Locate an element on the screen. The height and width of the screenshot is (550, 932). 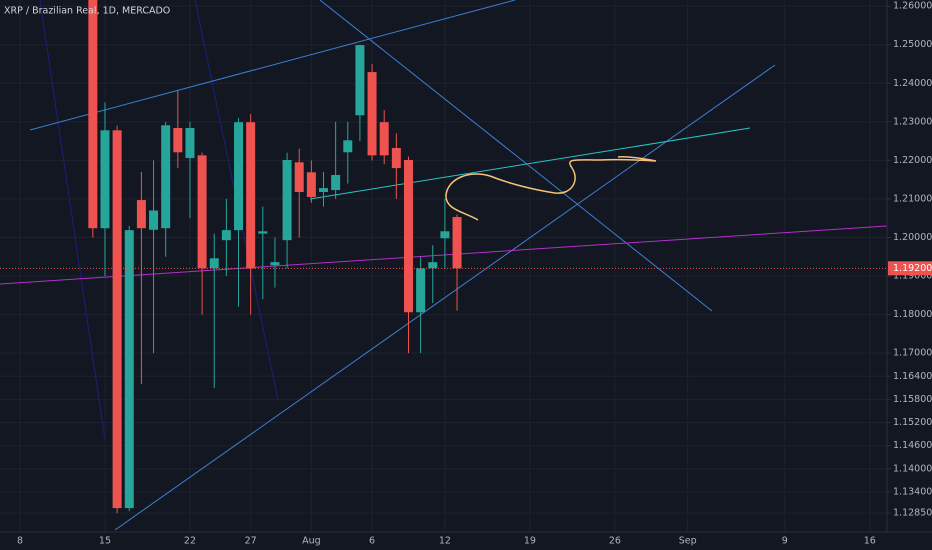
x-tick-label: 15 is located at coordinates (105, 541).